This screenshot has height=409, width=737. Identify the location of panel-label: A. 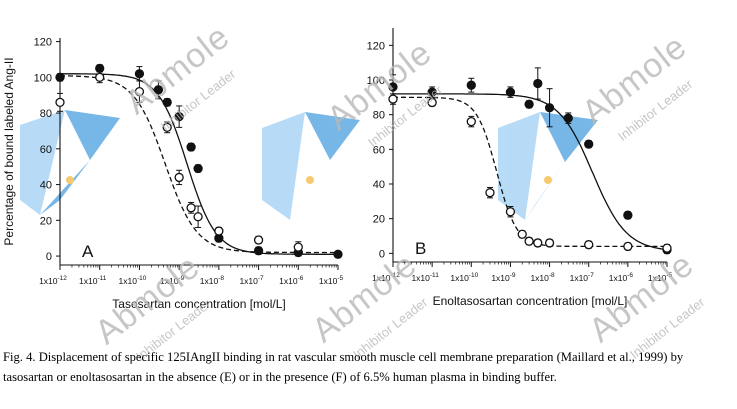
(88, 251).